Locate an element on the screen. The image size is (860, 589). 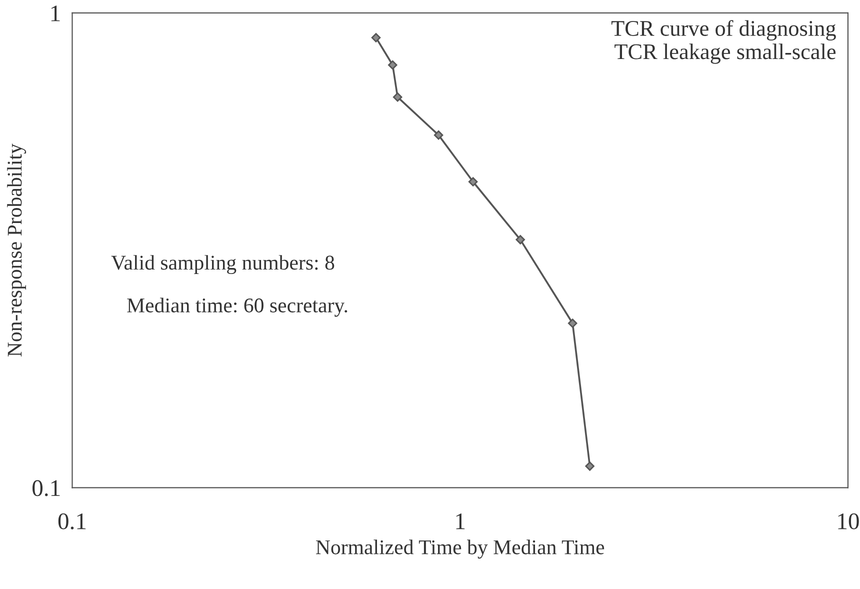
x-axis-title: Normalized Time by Median Time is located at coordinates (460, 549).